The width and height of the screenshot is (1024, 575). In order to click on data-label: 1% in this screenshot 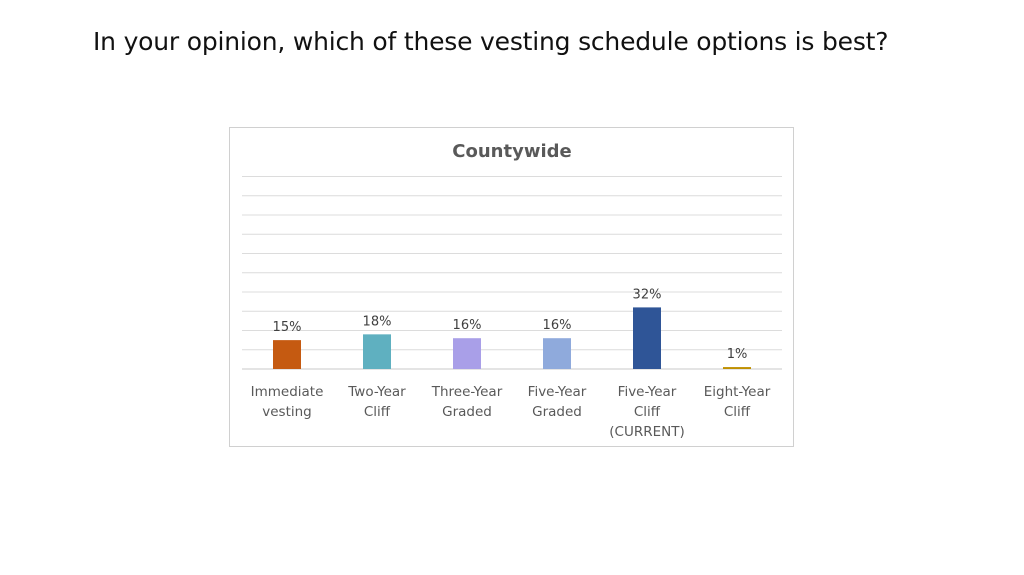, I will do `click(737, 354)`.